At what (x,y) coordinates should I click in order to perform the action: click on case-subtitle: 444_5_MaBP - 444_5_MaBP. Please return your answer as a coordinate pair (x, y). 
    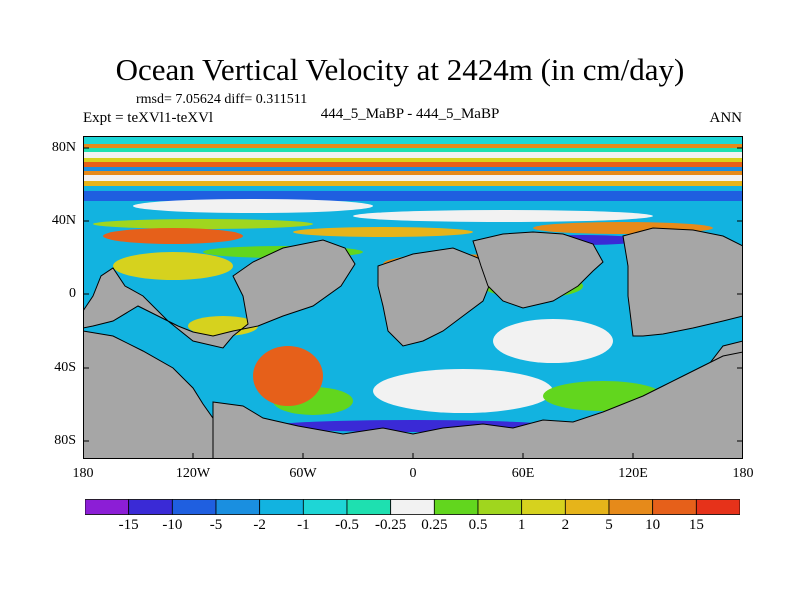
    Looking at the image, I should click on (410, 114).